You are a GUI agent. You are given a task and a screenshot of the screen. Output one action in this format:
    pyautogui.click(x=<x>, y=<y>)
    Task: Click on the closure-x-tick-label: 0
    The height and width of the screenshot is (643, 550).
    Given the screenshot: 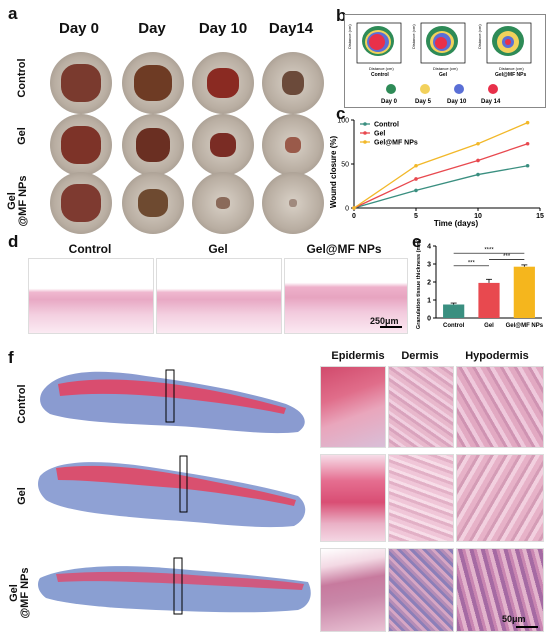 What is the action you would take?
    pyautogui.click(x=354, y=216)
    